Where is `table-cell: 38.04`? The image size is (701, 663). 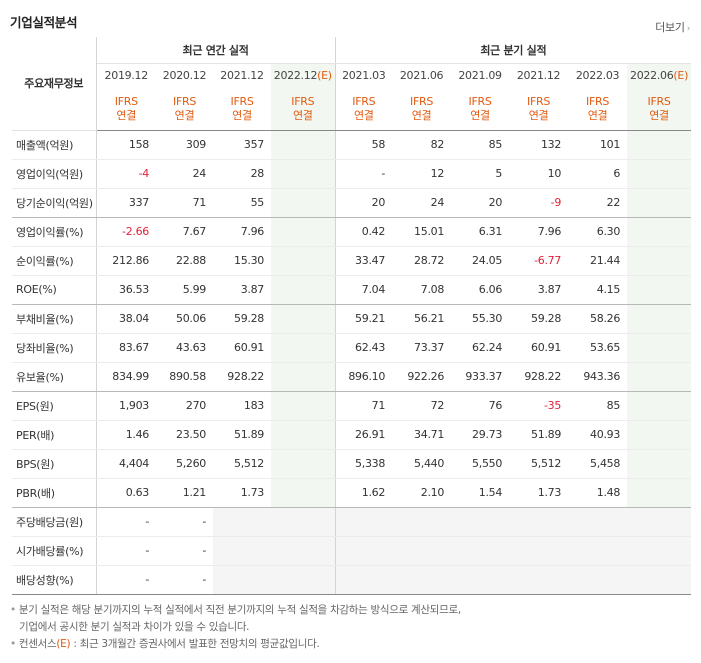 table-cell: 38.04 is located at coordinates (126, 319).